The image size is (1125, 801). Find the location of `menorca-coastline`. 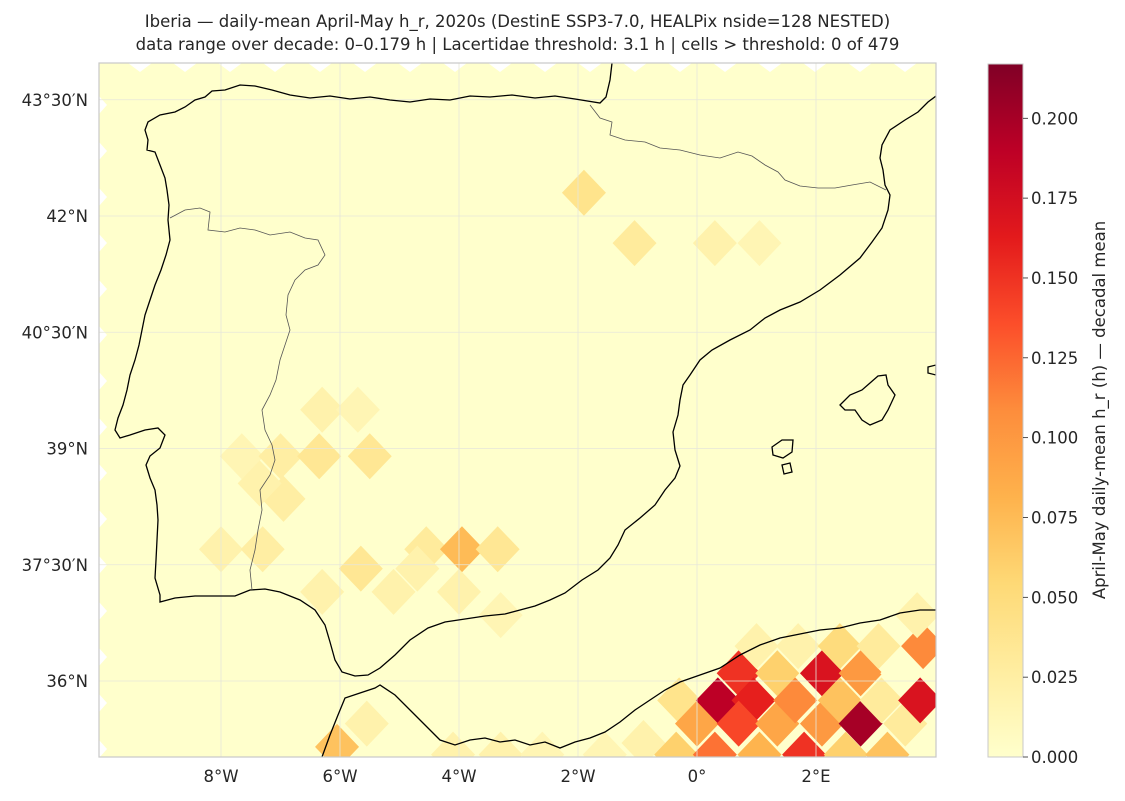

menorca-coastline is located at coordinates (931, 370).